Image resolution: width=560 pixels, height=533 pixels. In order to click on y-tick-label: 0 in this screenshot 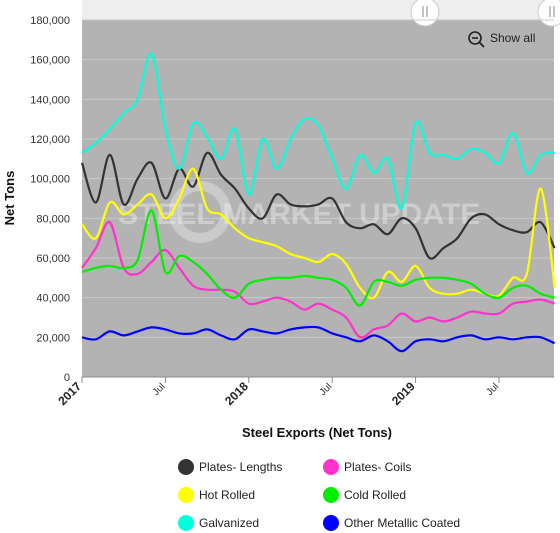, I will do `click(67, 378)`.